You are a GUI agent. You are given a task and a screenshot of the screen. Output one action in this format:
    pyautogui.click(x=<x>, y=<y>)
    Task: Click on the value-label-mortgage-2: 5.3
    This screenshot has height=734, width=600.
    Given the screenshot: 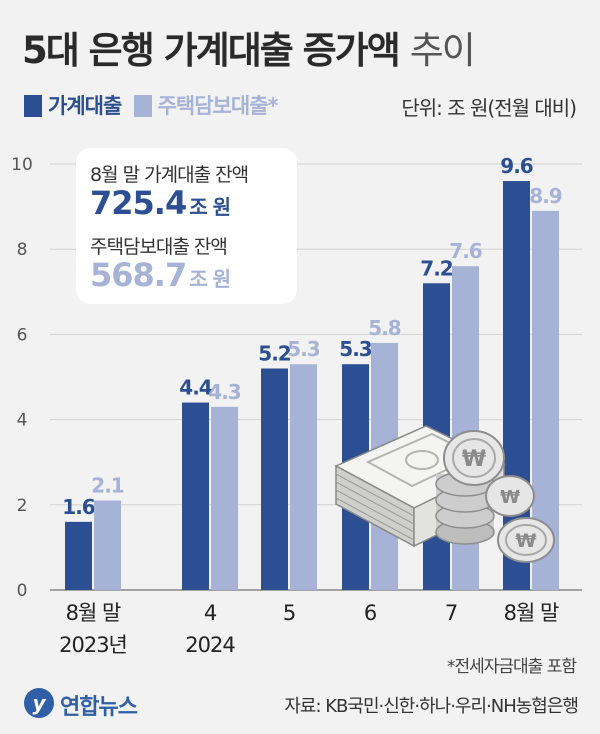 What is the action you would take?
    pyautogui.click(x=303, y=349)
    